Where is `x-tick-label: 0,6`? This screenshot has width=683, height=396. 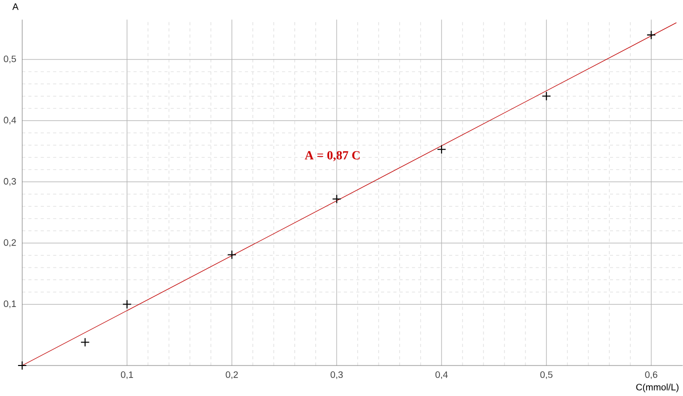
x-tick-label: 0,6 is located at coordinates (651, 376).